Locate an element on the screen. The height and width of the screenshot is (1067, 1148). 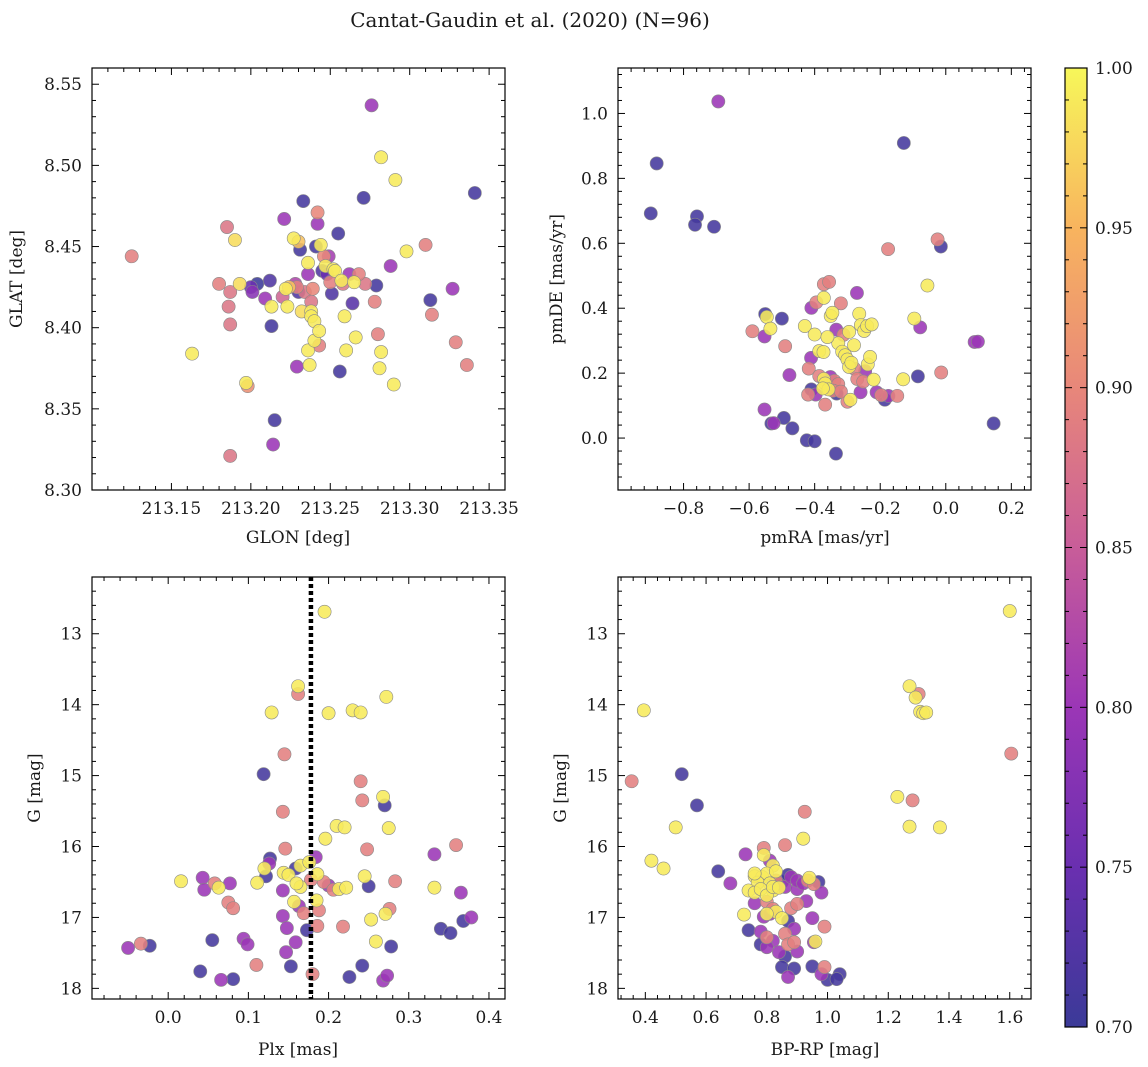
y-tick-label: 16 is located at coordinates (597, 848).